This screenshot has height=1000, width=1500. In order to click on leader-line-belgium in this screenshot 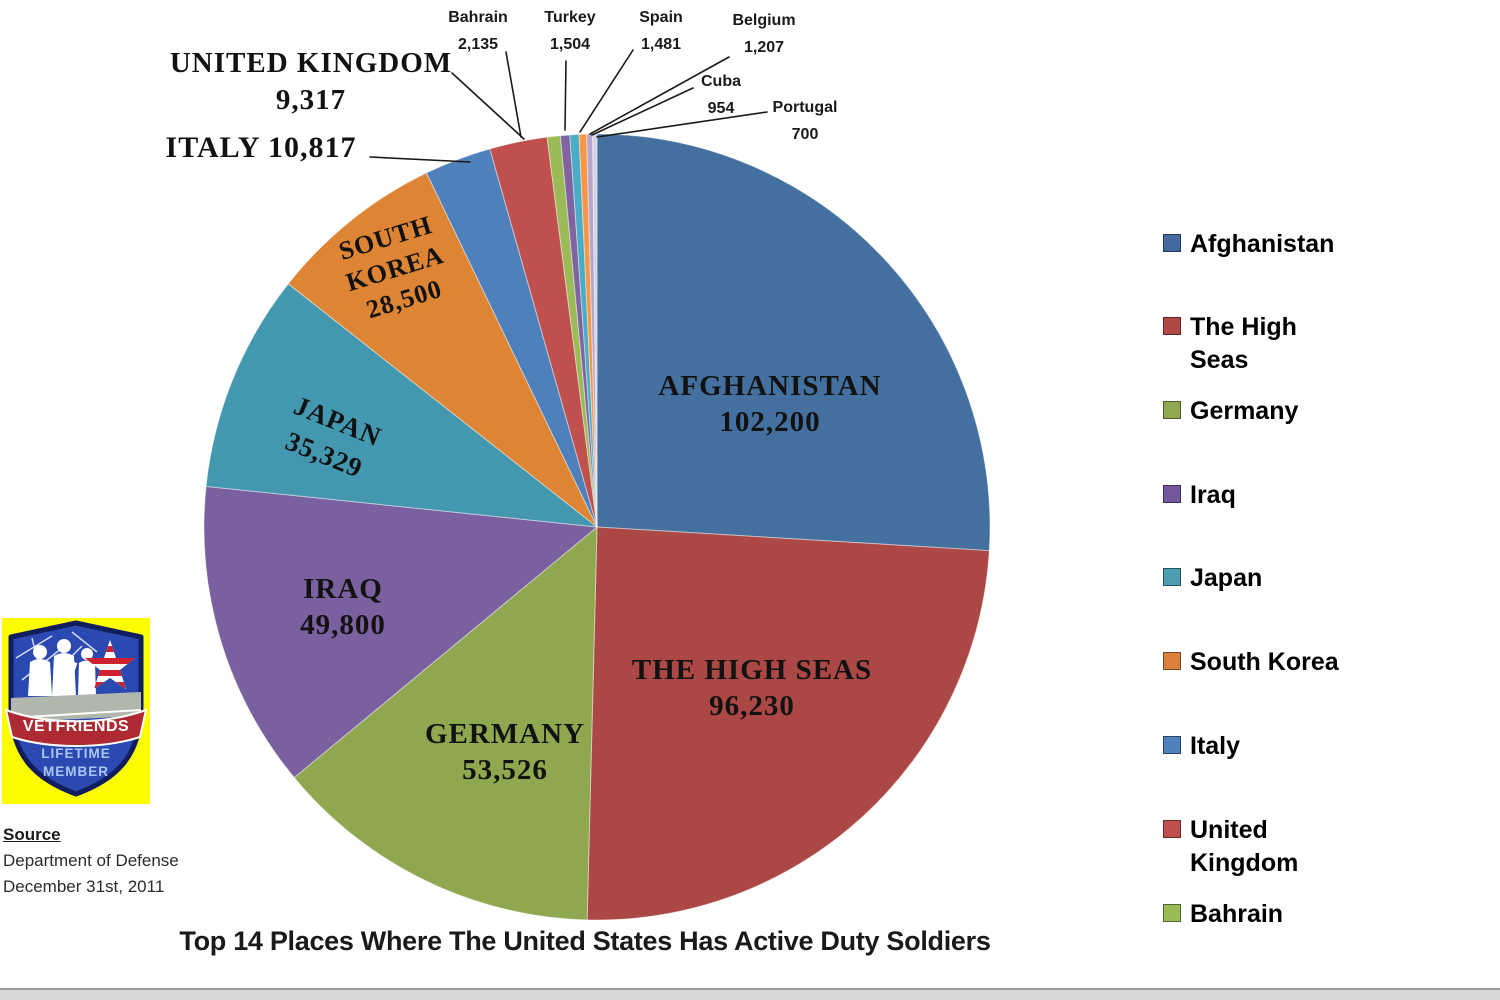, I will do `click(659, 95)`.